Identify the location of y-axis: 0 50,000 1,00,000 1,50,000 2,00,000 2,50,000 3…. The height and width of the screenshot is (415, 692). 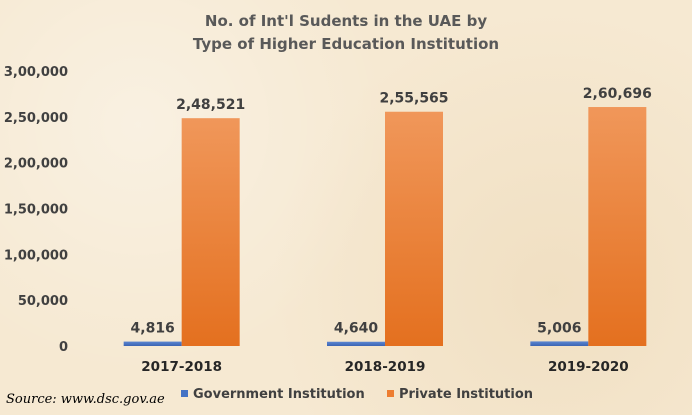
(36, 210).